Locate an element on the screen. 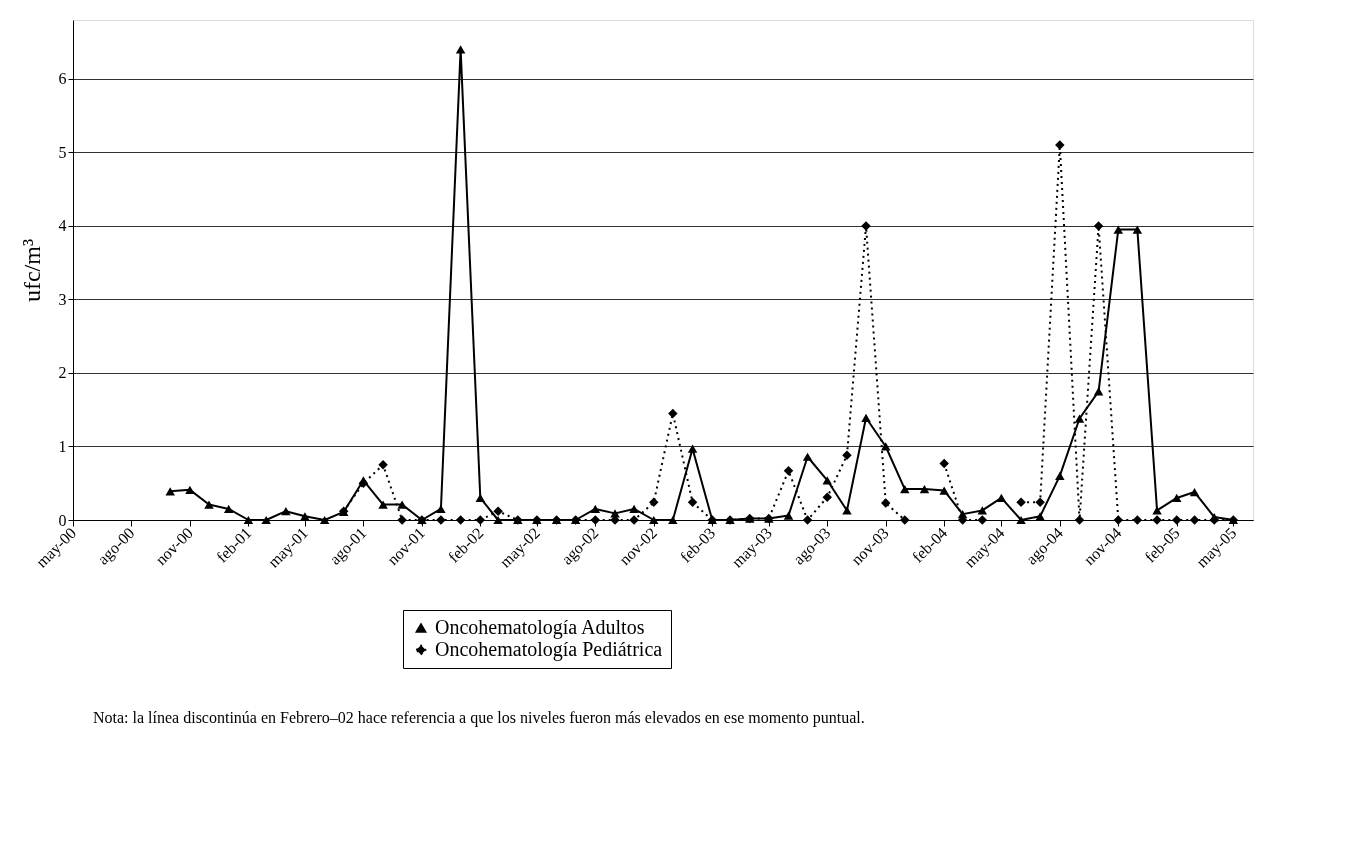 The image size is (1356, 856). y-tick-label: 0 is located at coordinates (62, 520).